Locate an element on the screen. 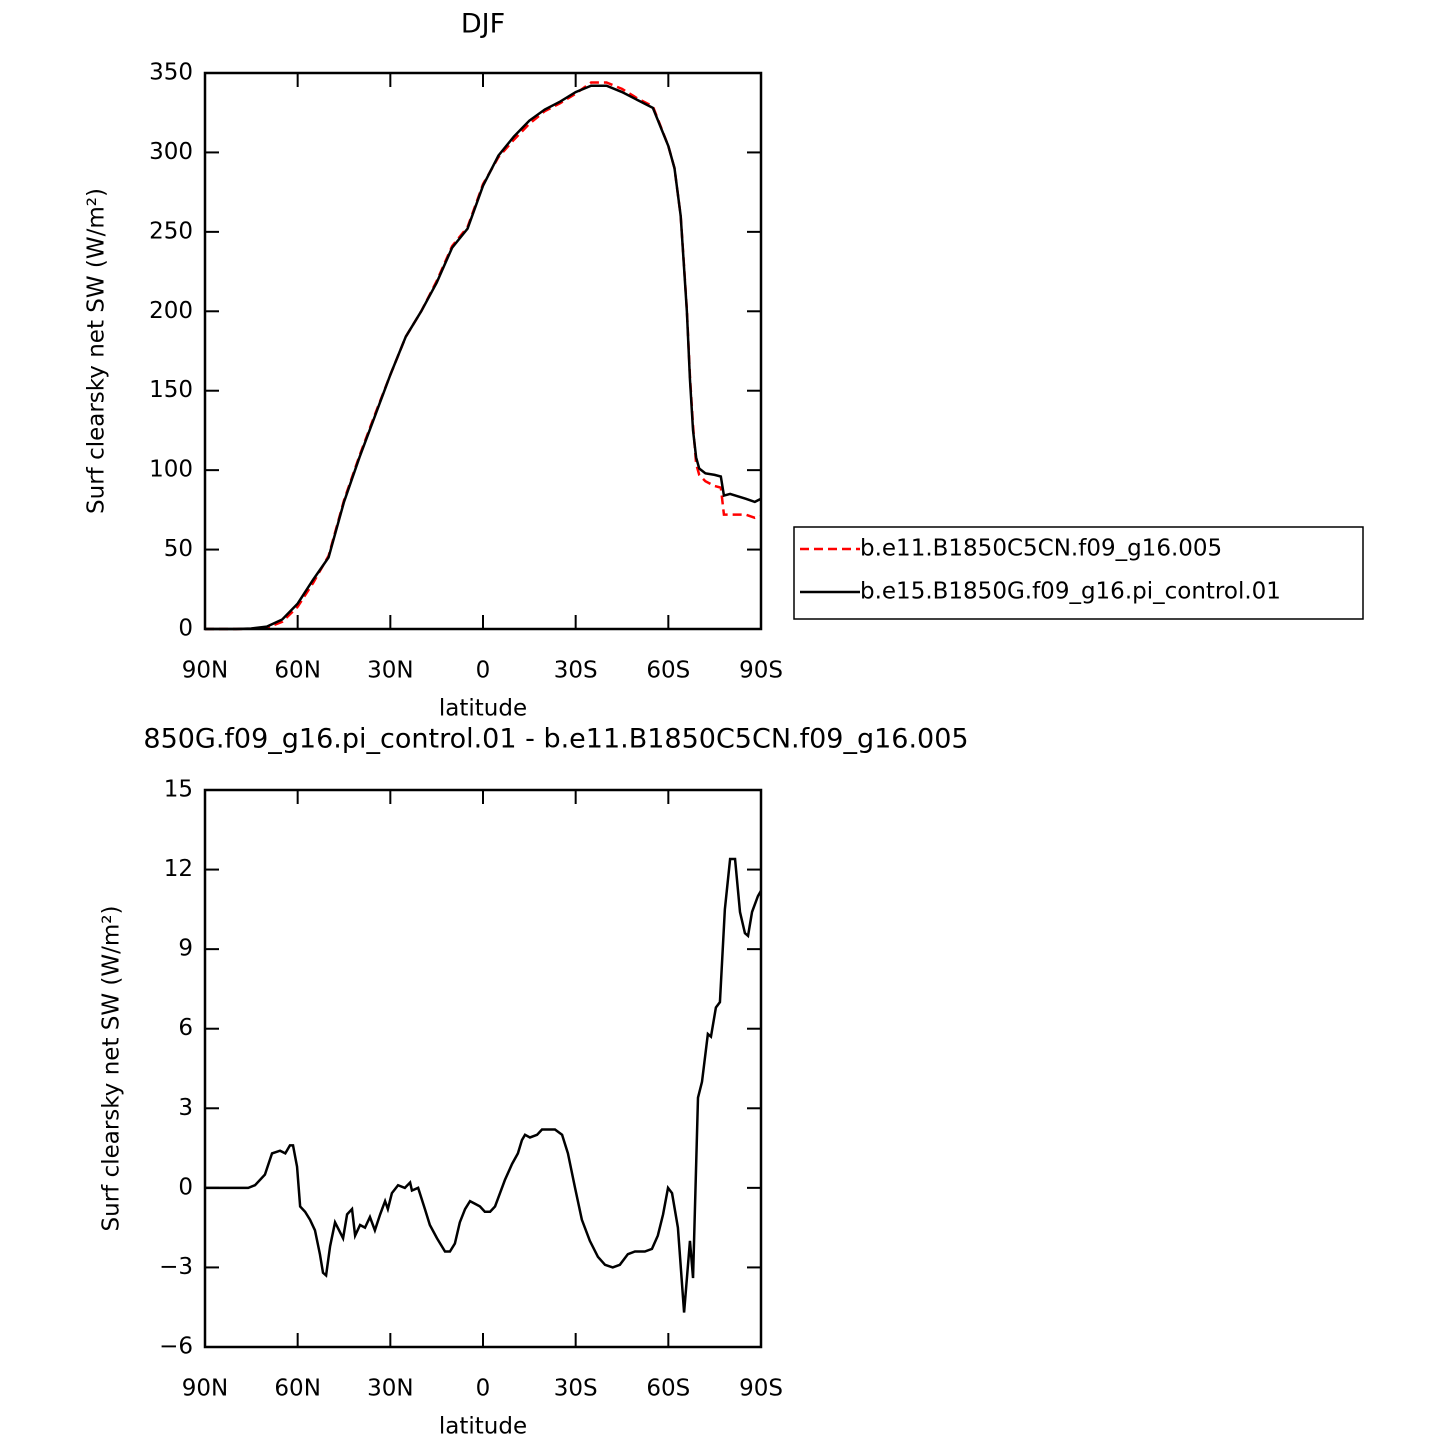 Image resolution: width=1447 pixels, height=1451 pixels. y-tick-label: 100 is located at coordinates (171, 470).